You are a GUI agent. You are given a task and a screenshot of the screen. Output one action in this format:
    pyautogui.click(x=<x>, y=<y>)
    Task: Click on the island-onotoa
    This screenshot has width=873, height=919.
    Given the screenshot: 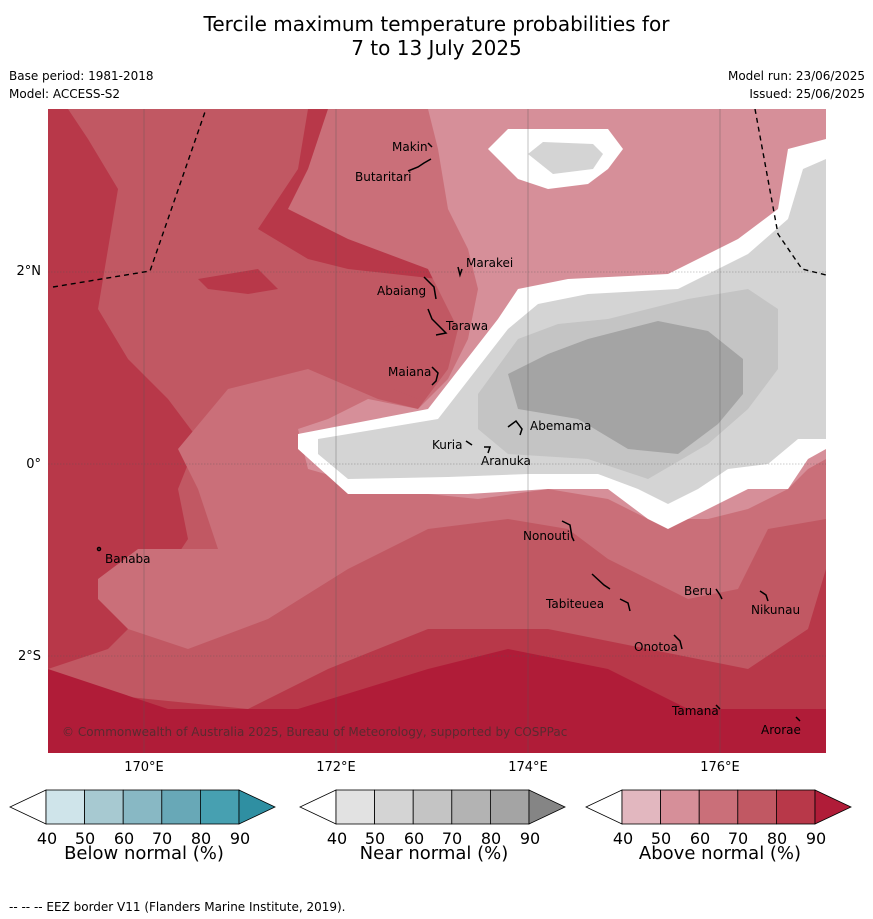 What is the action you would take?
    pyautogui.click(x=678, y=642)
    